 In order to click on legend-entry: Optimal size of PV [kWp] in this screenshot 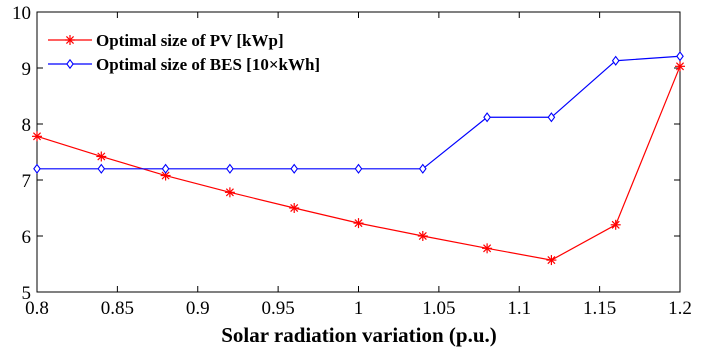, I will do `click(190, 40)`.